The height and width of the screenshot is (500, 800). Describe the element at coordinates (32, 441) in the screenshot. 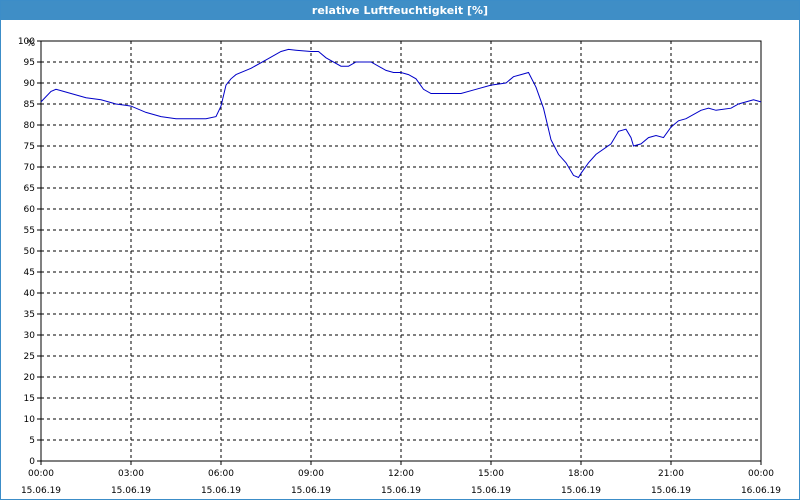

I see `y-tick-label: 5` at that location.